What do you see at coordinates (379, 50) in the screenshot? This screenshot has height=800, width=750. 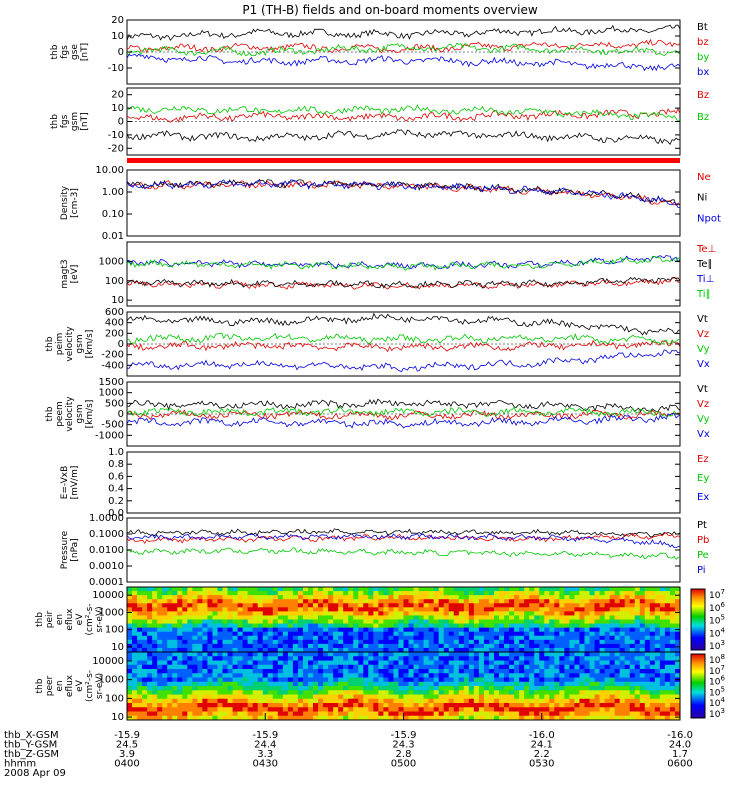 I see `panel-fgs_gse: -10 0 10 20 thbfgsgse[nT] Bt bz by bx` at bounding box center [379, 50].